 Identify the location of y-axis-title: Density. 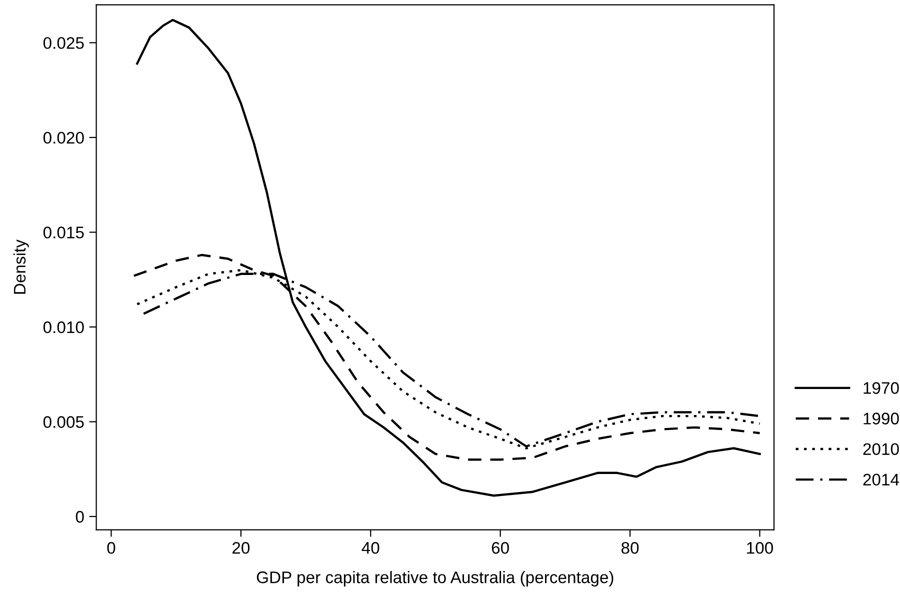
(21, 267).